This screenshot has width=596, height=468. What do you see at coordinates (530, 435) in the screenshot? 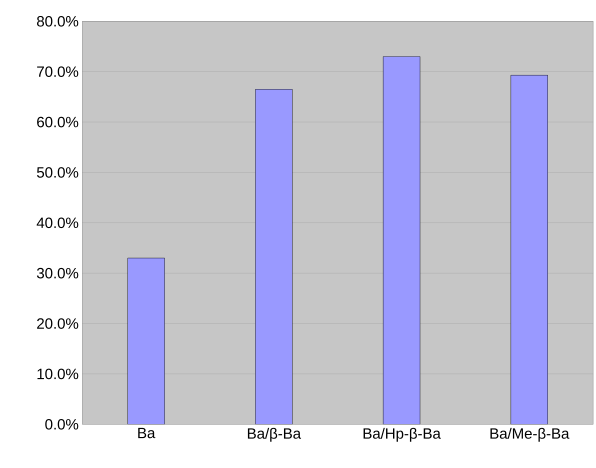
I see `x-tick-label: Ba/Me-β-Ba` at bounding box center [530, 435].